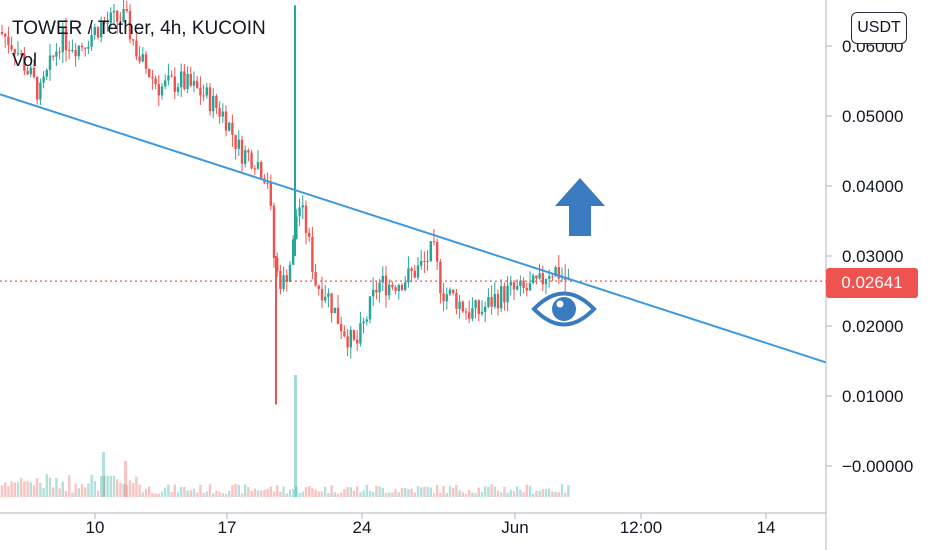 The width and height of the screenshot is (932, 550). I want to click on volume-bars, so click(285, 436).